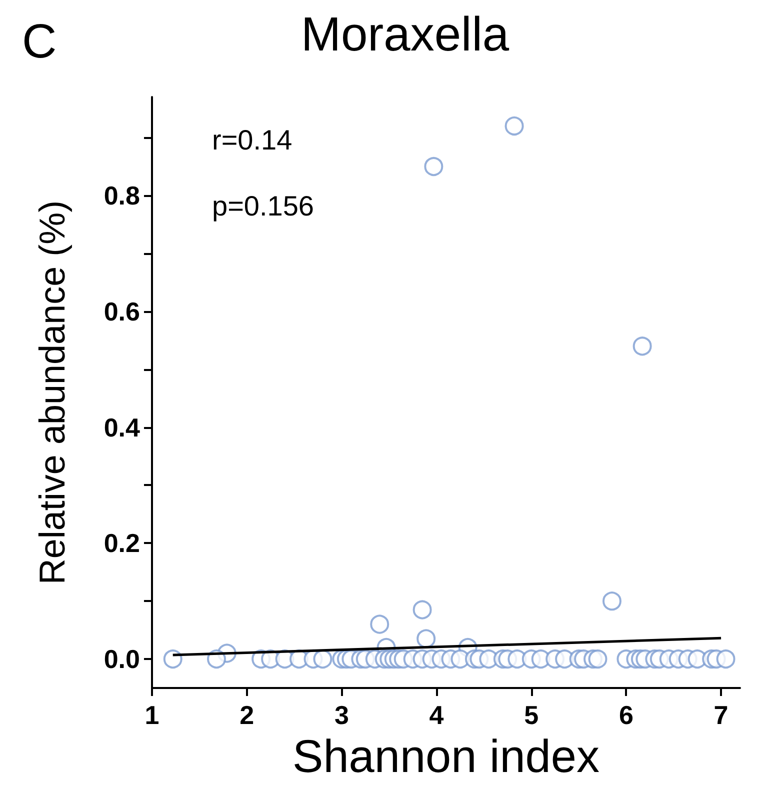  What do you see at coordinates (446, 756) in the screenshot?
I see `x-axis-title: Shannon index` at bounding box center [446, 756].